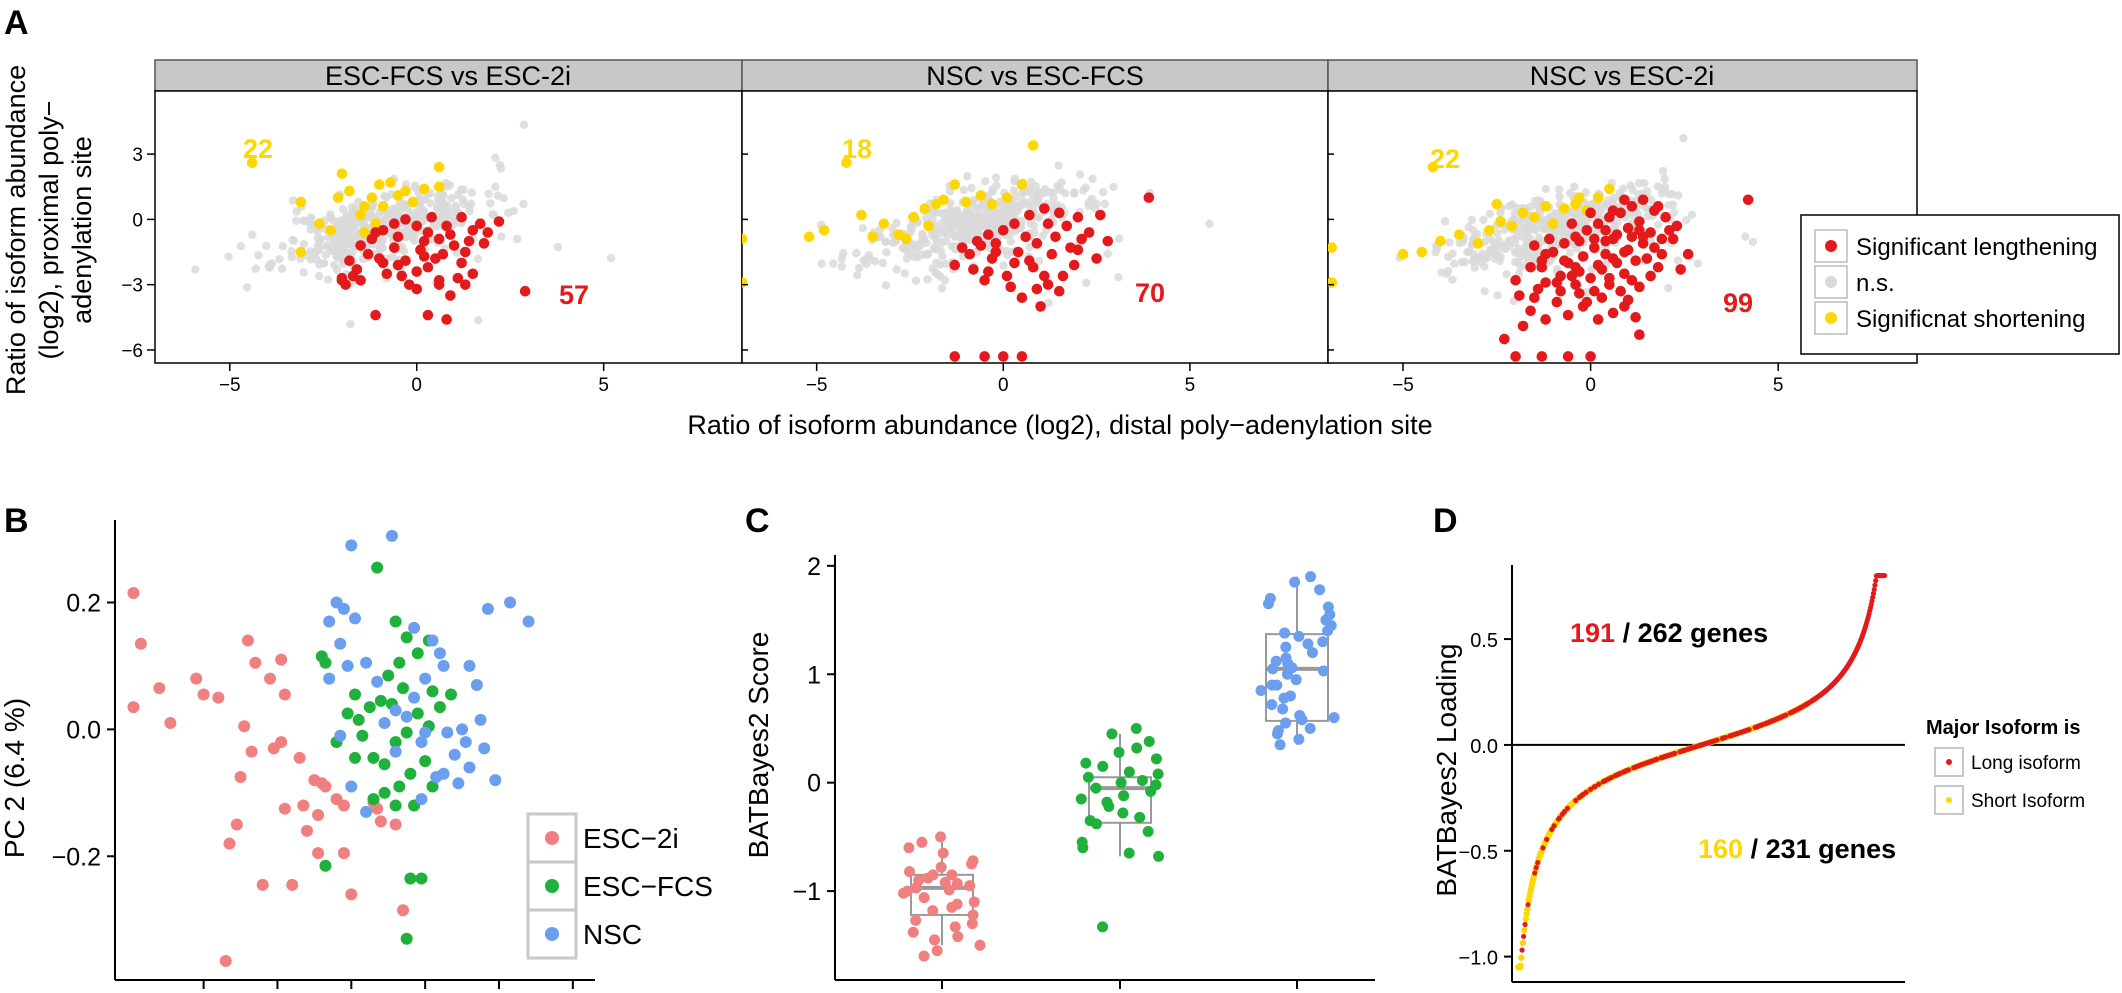 The width and height of the screenshot is (2122, 993). What do you see at coordinates (83, 603) in the screenshot?
I see `y-tick-label: 0.2` at bounding box center [83, 603].